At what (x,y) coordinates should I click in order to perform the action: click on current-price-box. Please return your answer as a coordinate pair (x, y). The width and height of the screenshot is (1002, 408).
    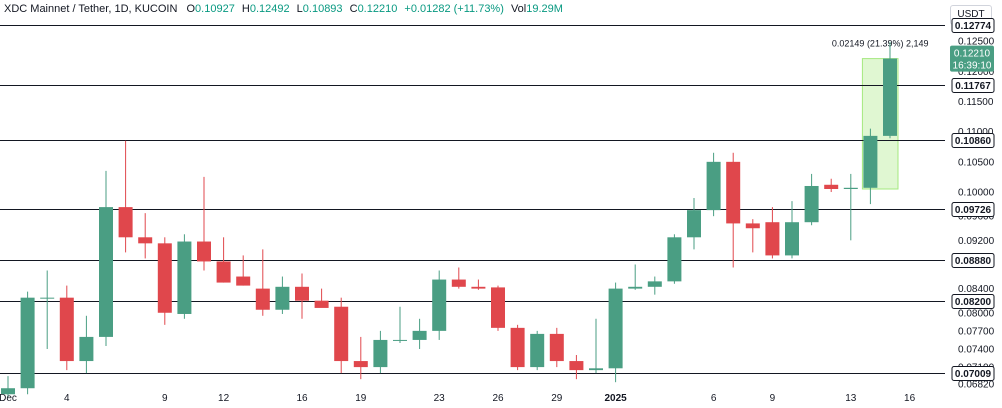
    Looking at the image, I should click on (972, 58).